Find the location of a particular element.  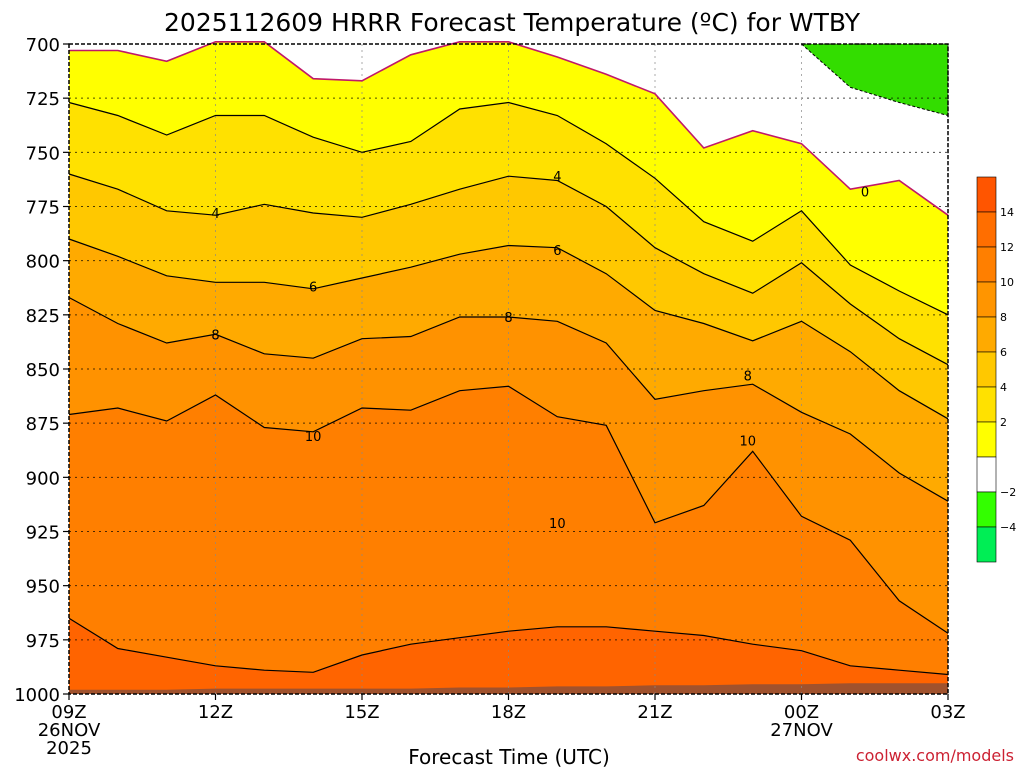

y-tick-label: 800 is located at coordinates (43, 262).